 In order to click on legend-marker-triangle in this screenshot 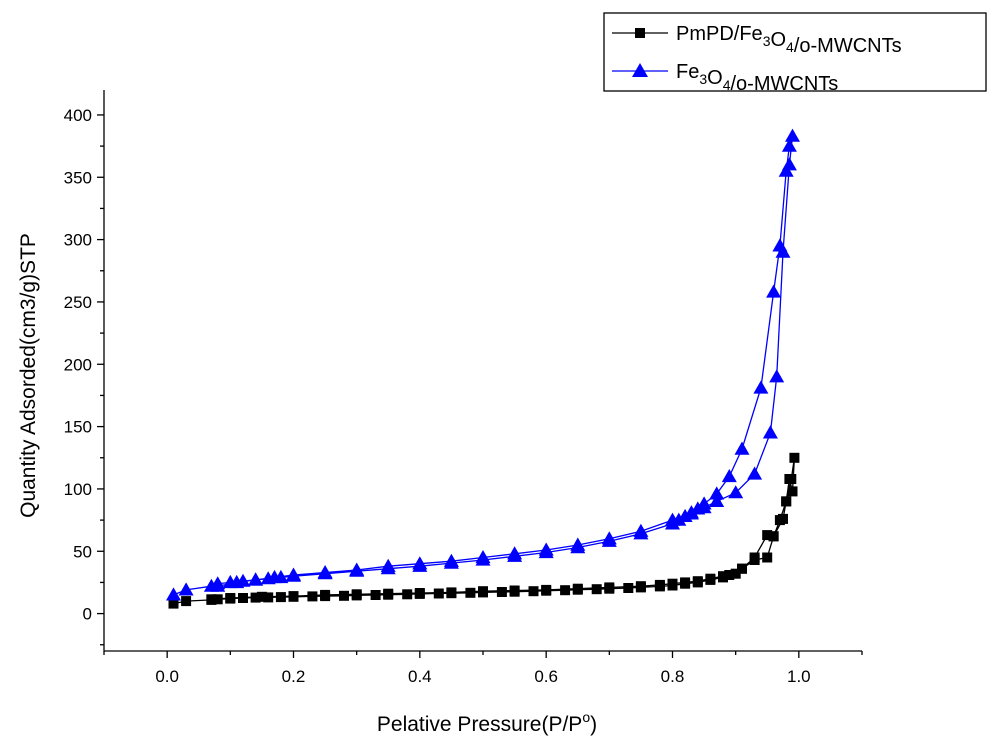, I will do `click(640, 70)`.